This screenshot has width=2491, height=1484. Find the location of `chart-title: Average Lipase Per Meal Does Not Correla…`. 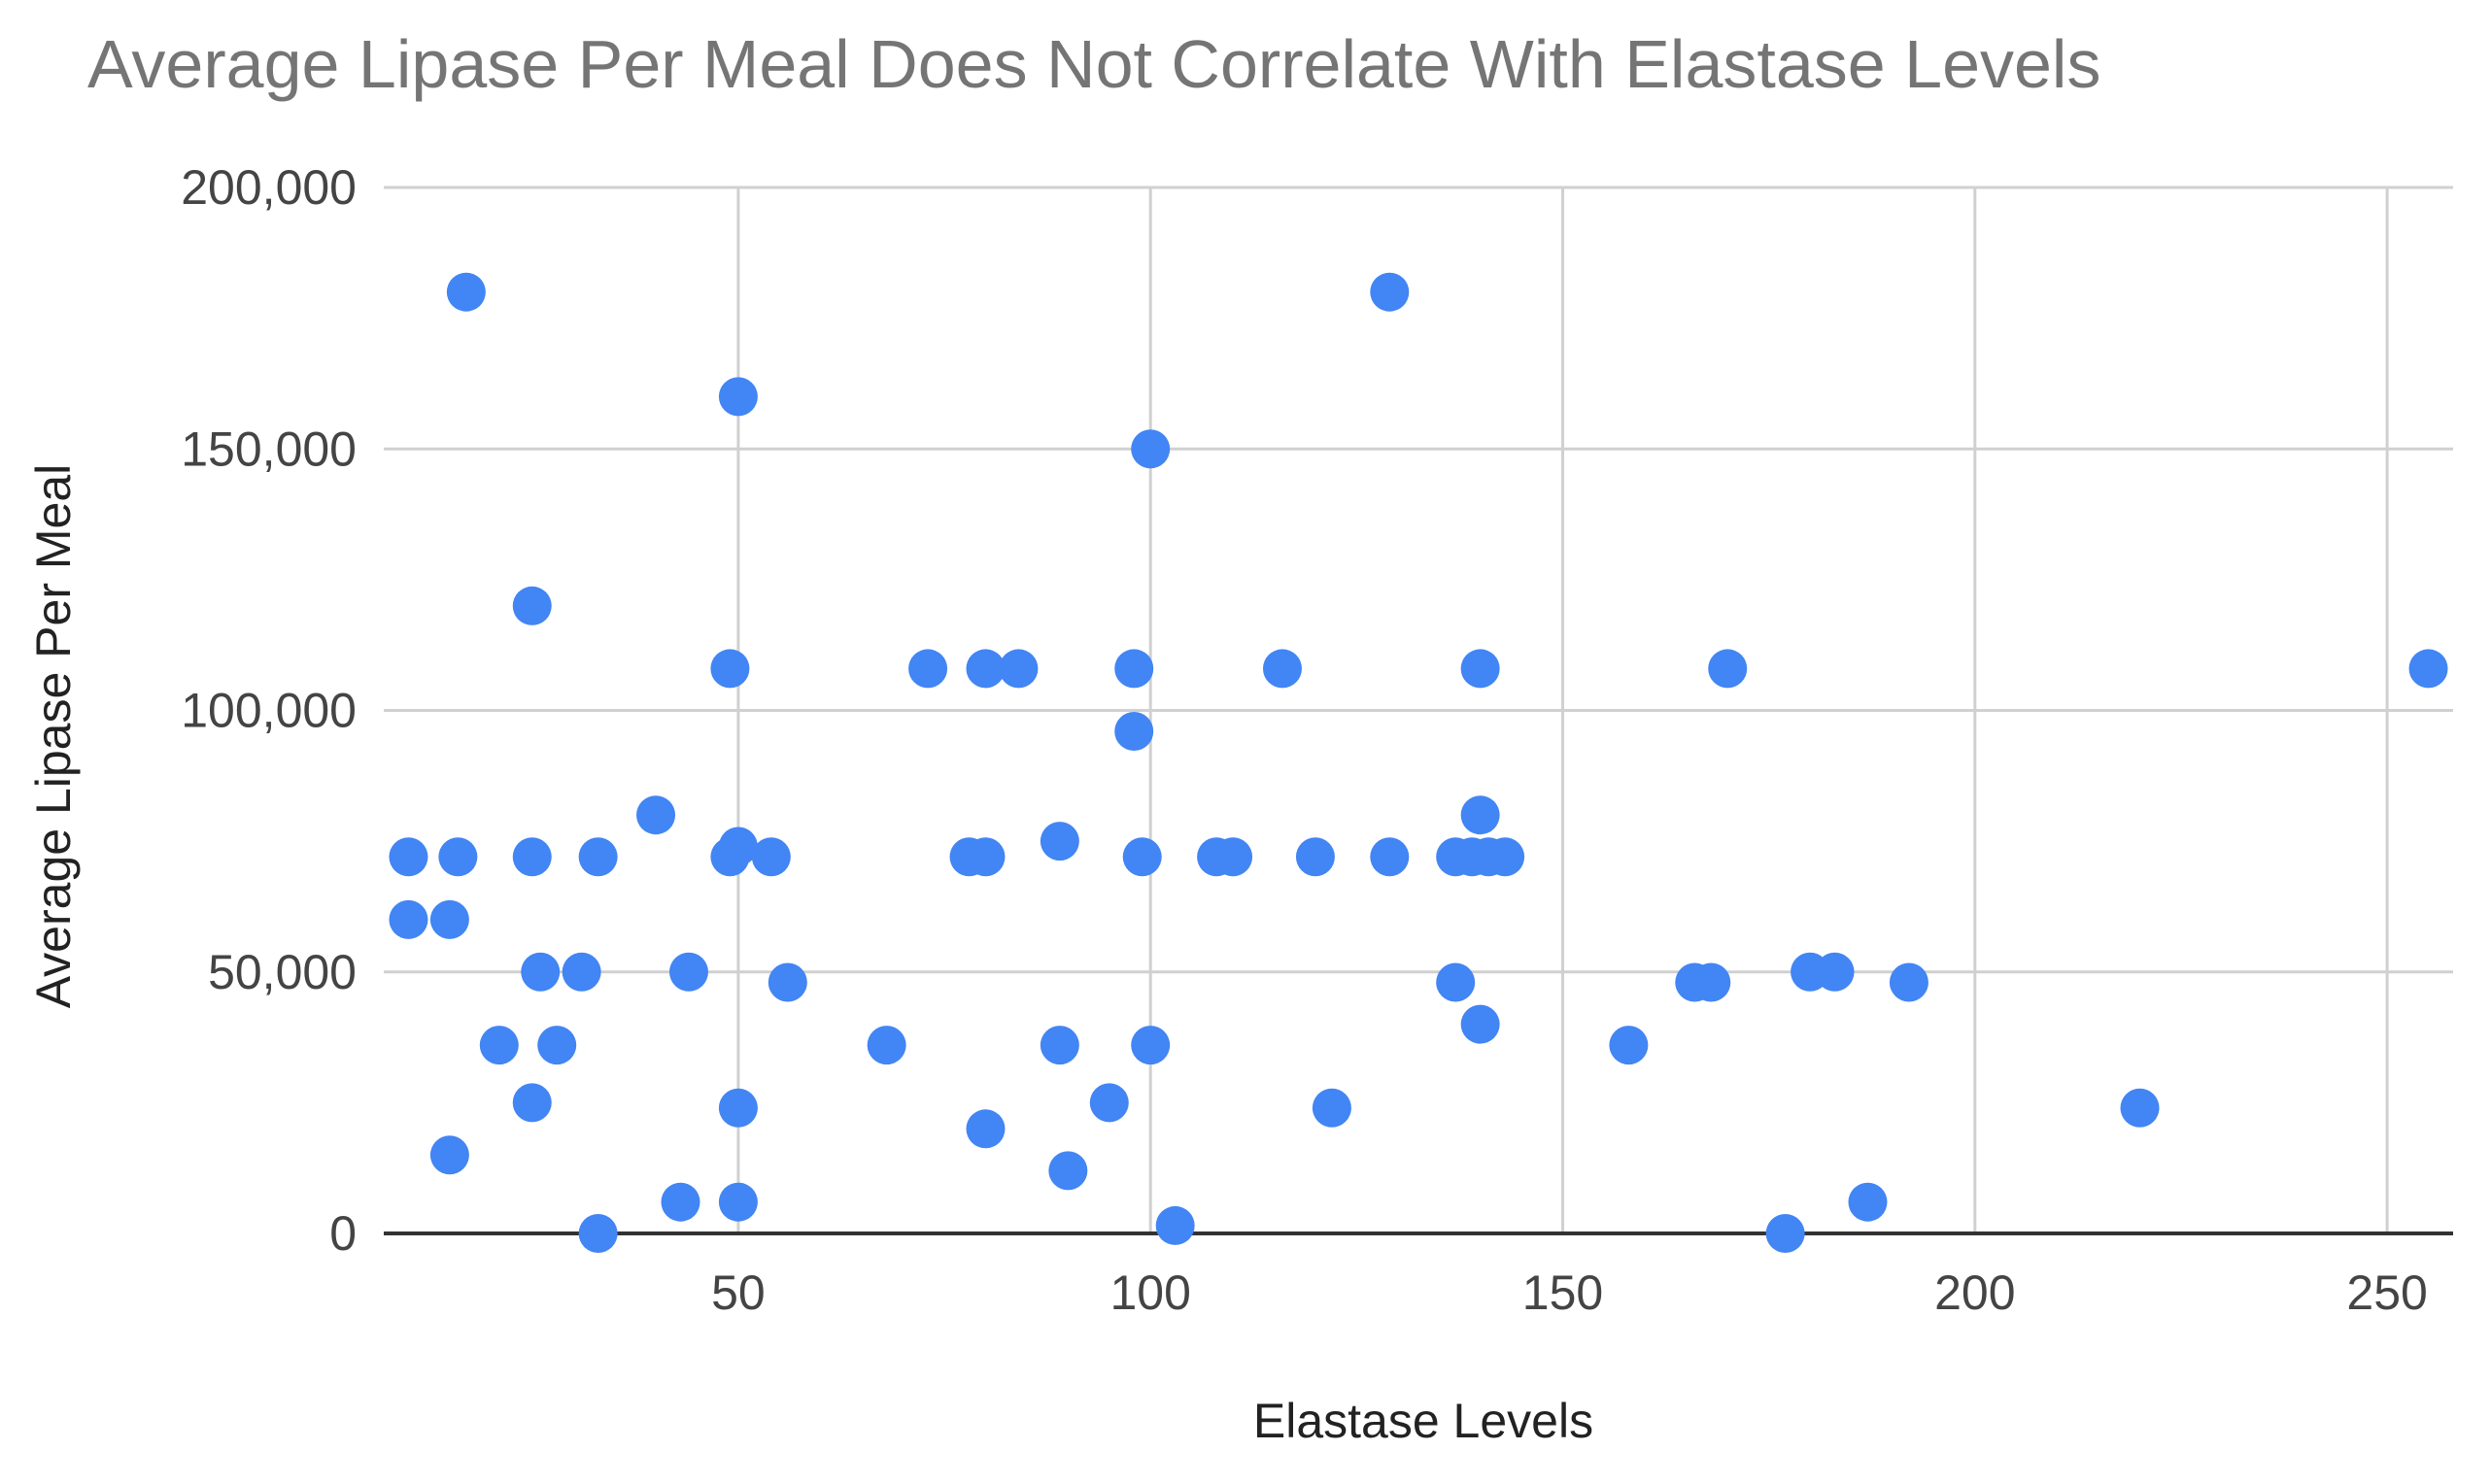

chart-title: Average Lipase Per Meal Does Not Correla… is located at coordinates (1094, 64).